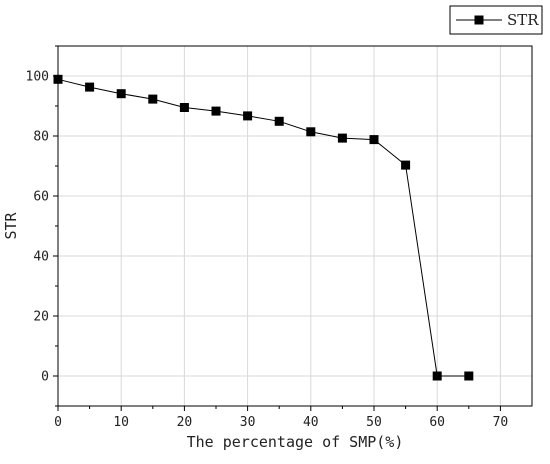  What do you see at coordinates (311, 422) in the screenshot?
I see `x-tick-label: 40` at bounding box center [311, 422].